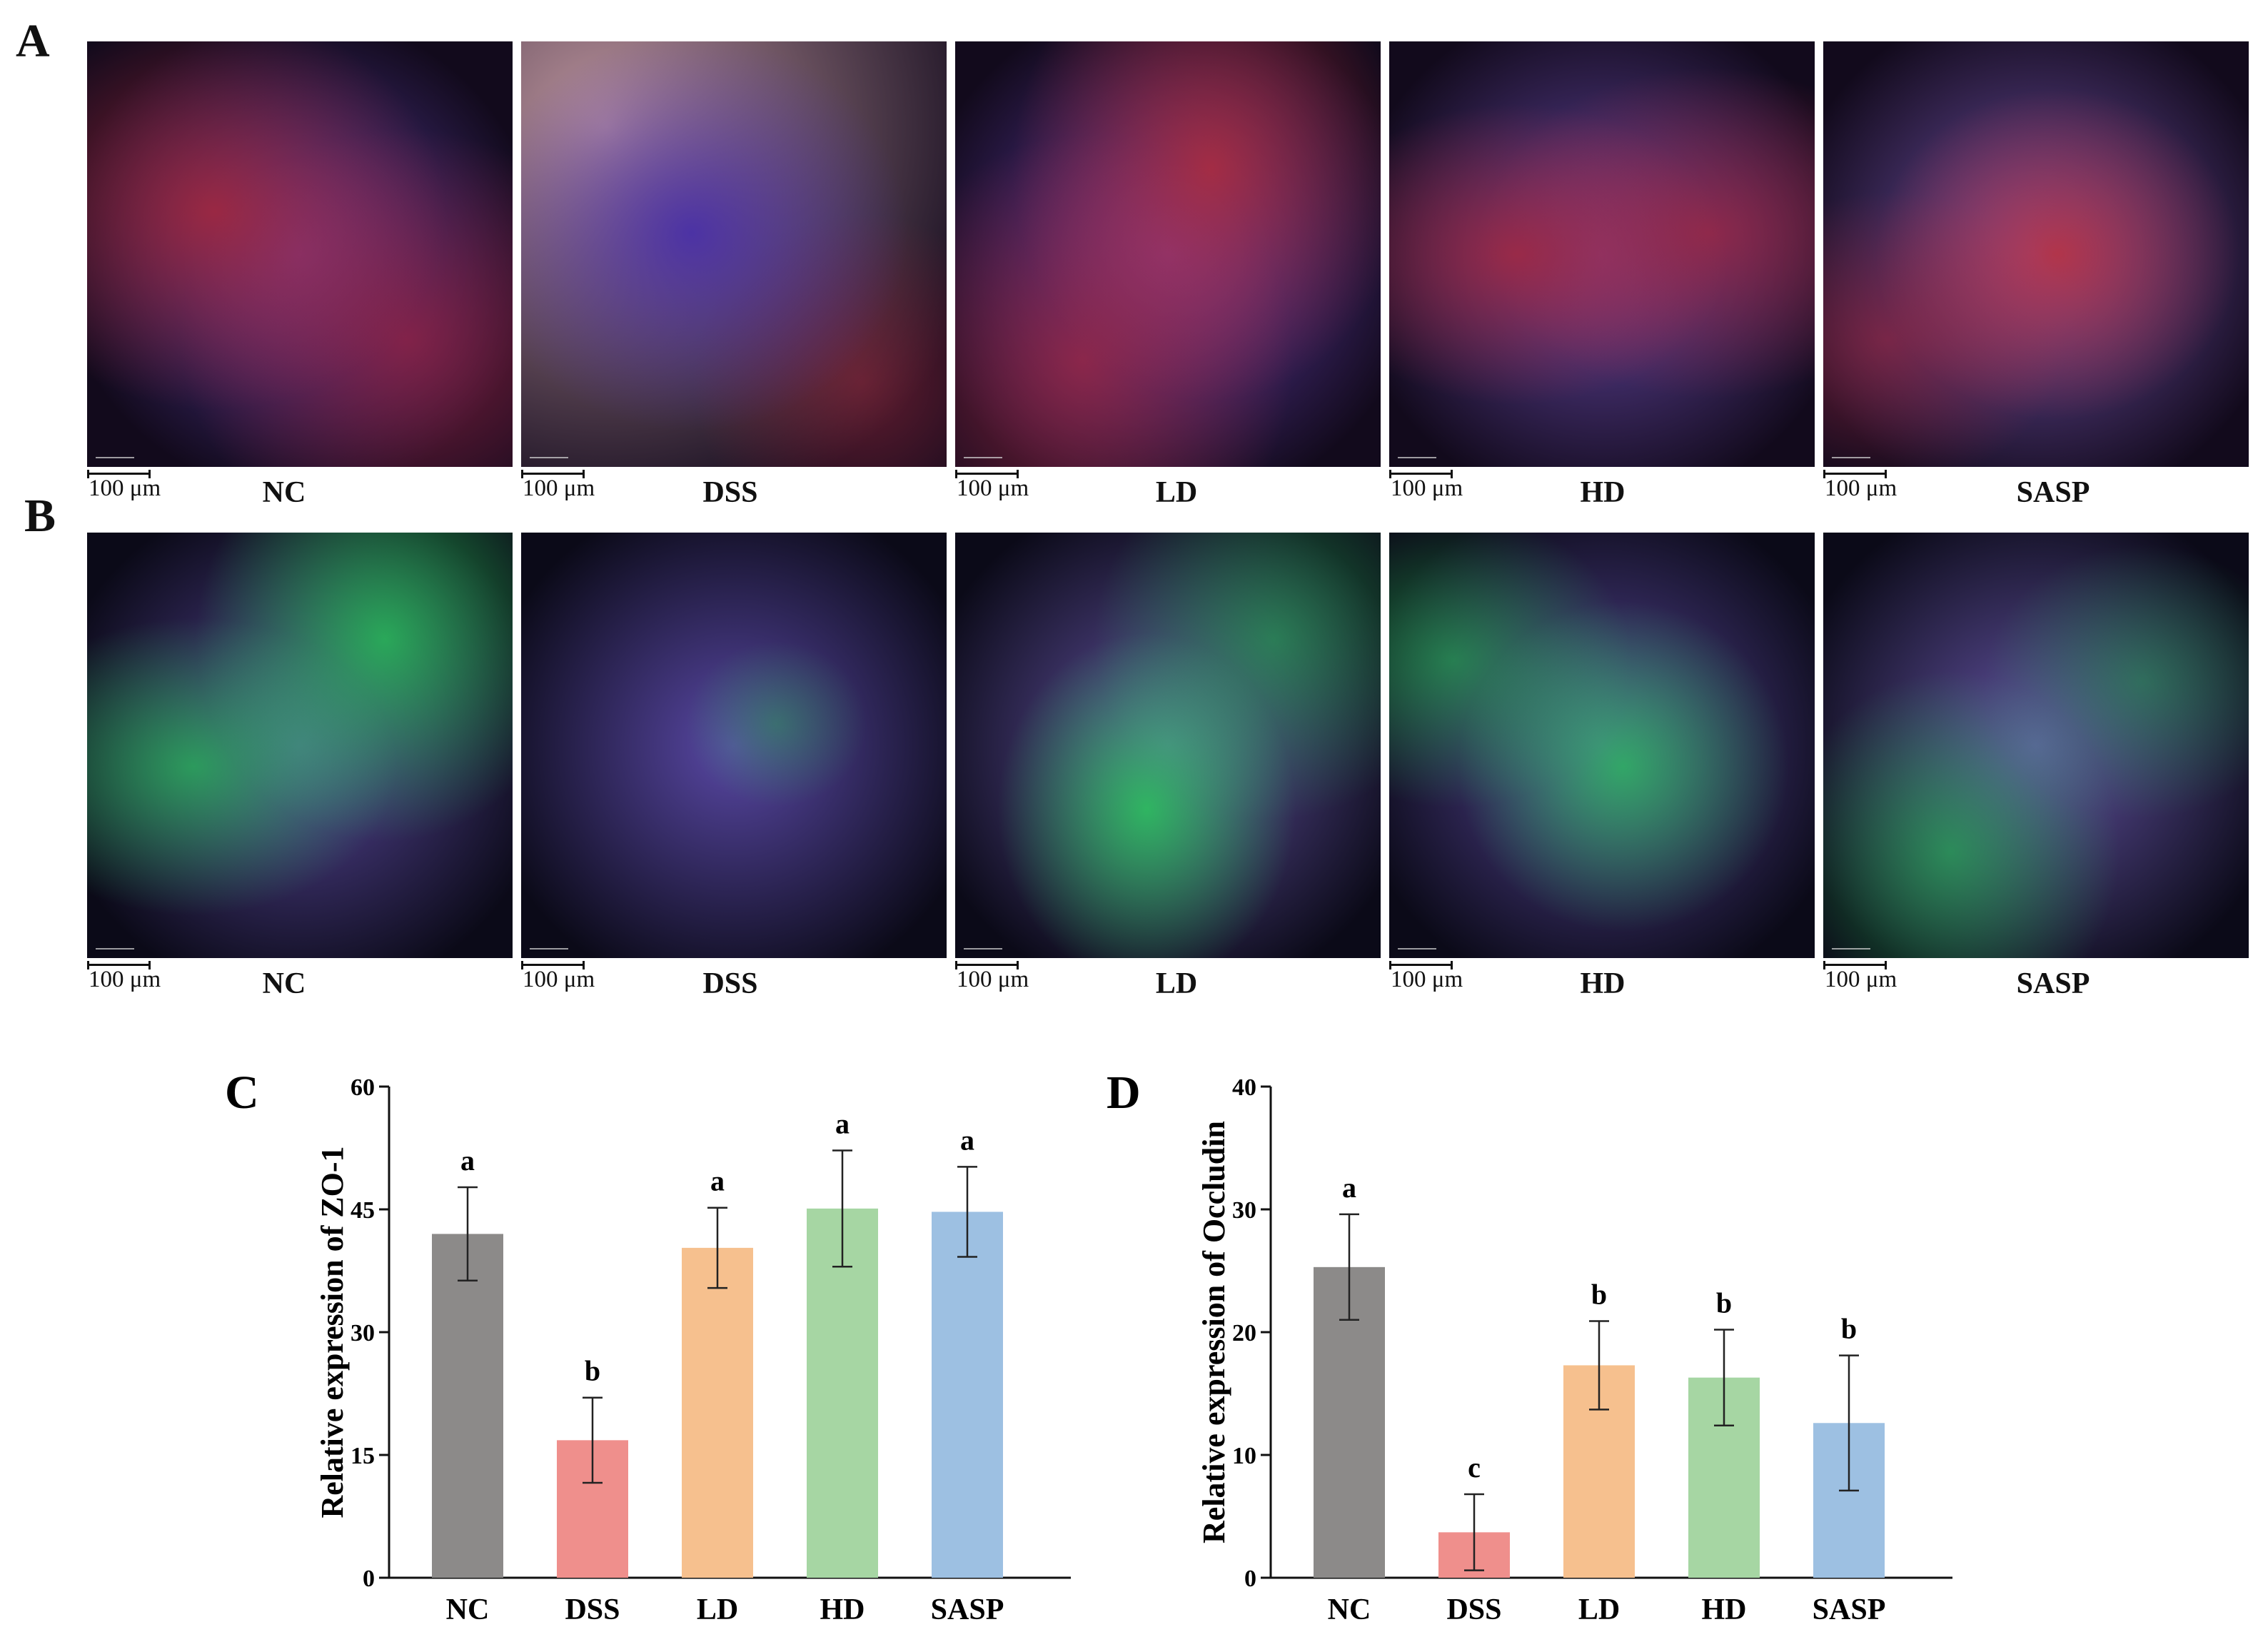  I want to click on micrograph-b-ld, so click(1168, 745).